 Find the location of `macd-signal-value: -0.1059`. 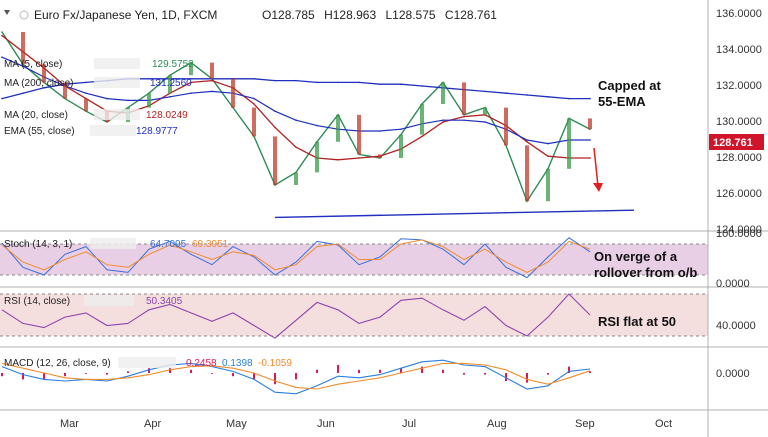

macd-signal-value: -0.1059 is located at coordinates (275, 363).